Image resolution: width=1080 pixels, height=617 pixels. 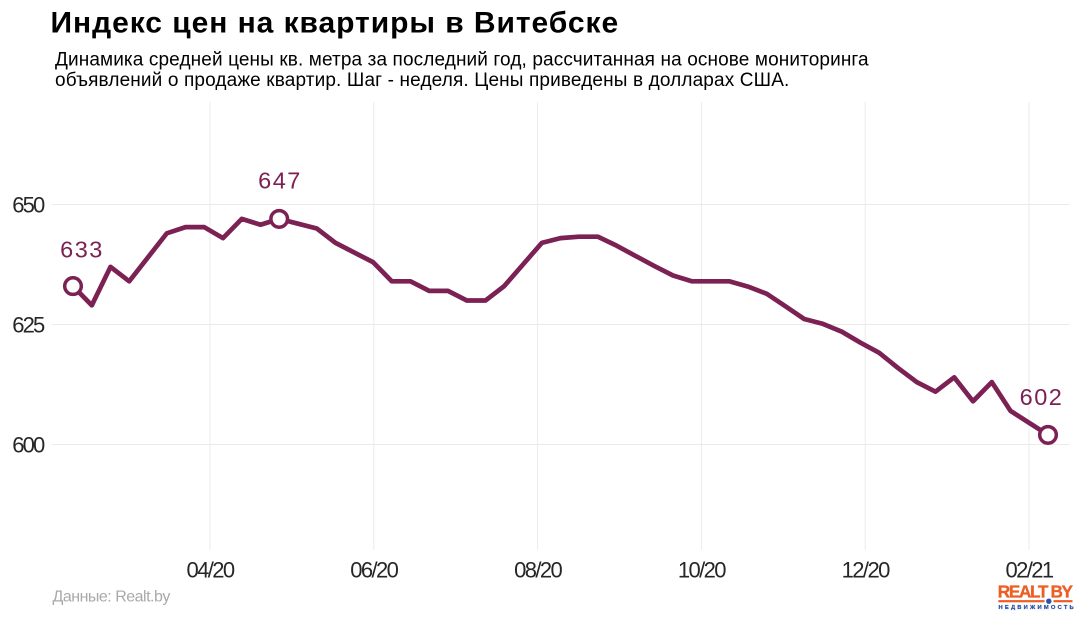 I want to click on svg-text: 633, so click(x=82, y=249).